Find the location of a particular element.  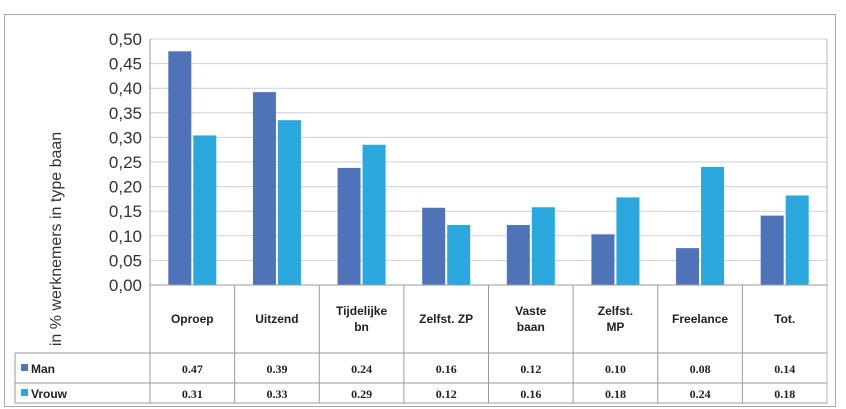

x-tick-label: MP is located at coordinates (615, 327).